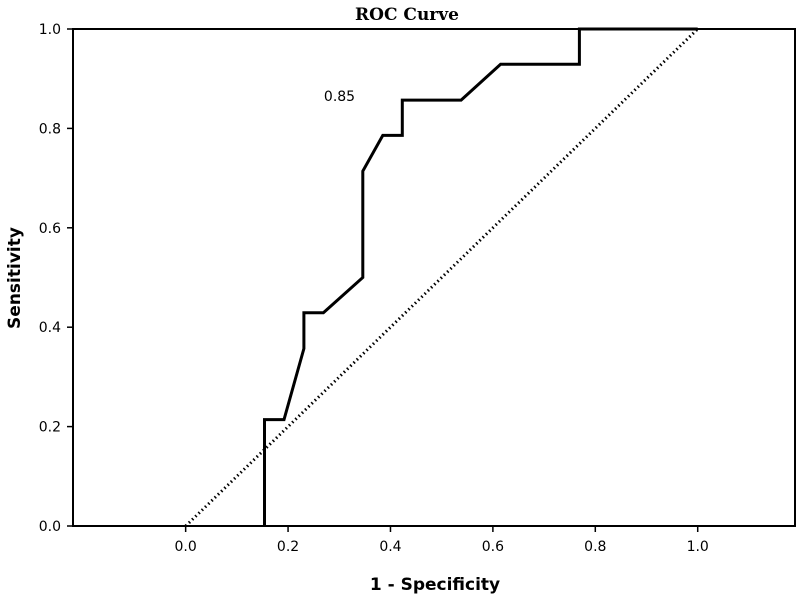  Describe the element at coordinates (50, 328) in the screenshot. I see `y-tick-label: 0.4` at that location.